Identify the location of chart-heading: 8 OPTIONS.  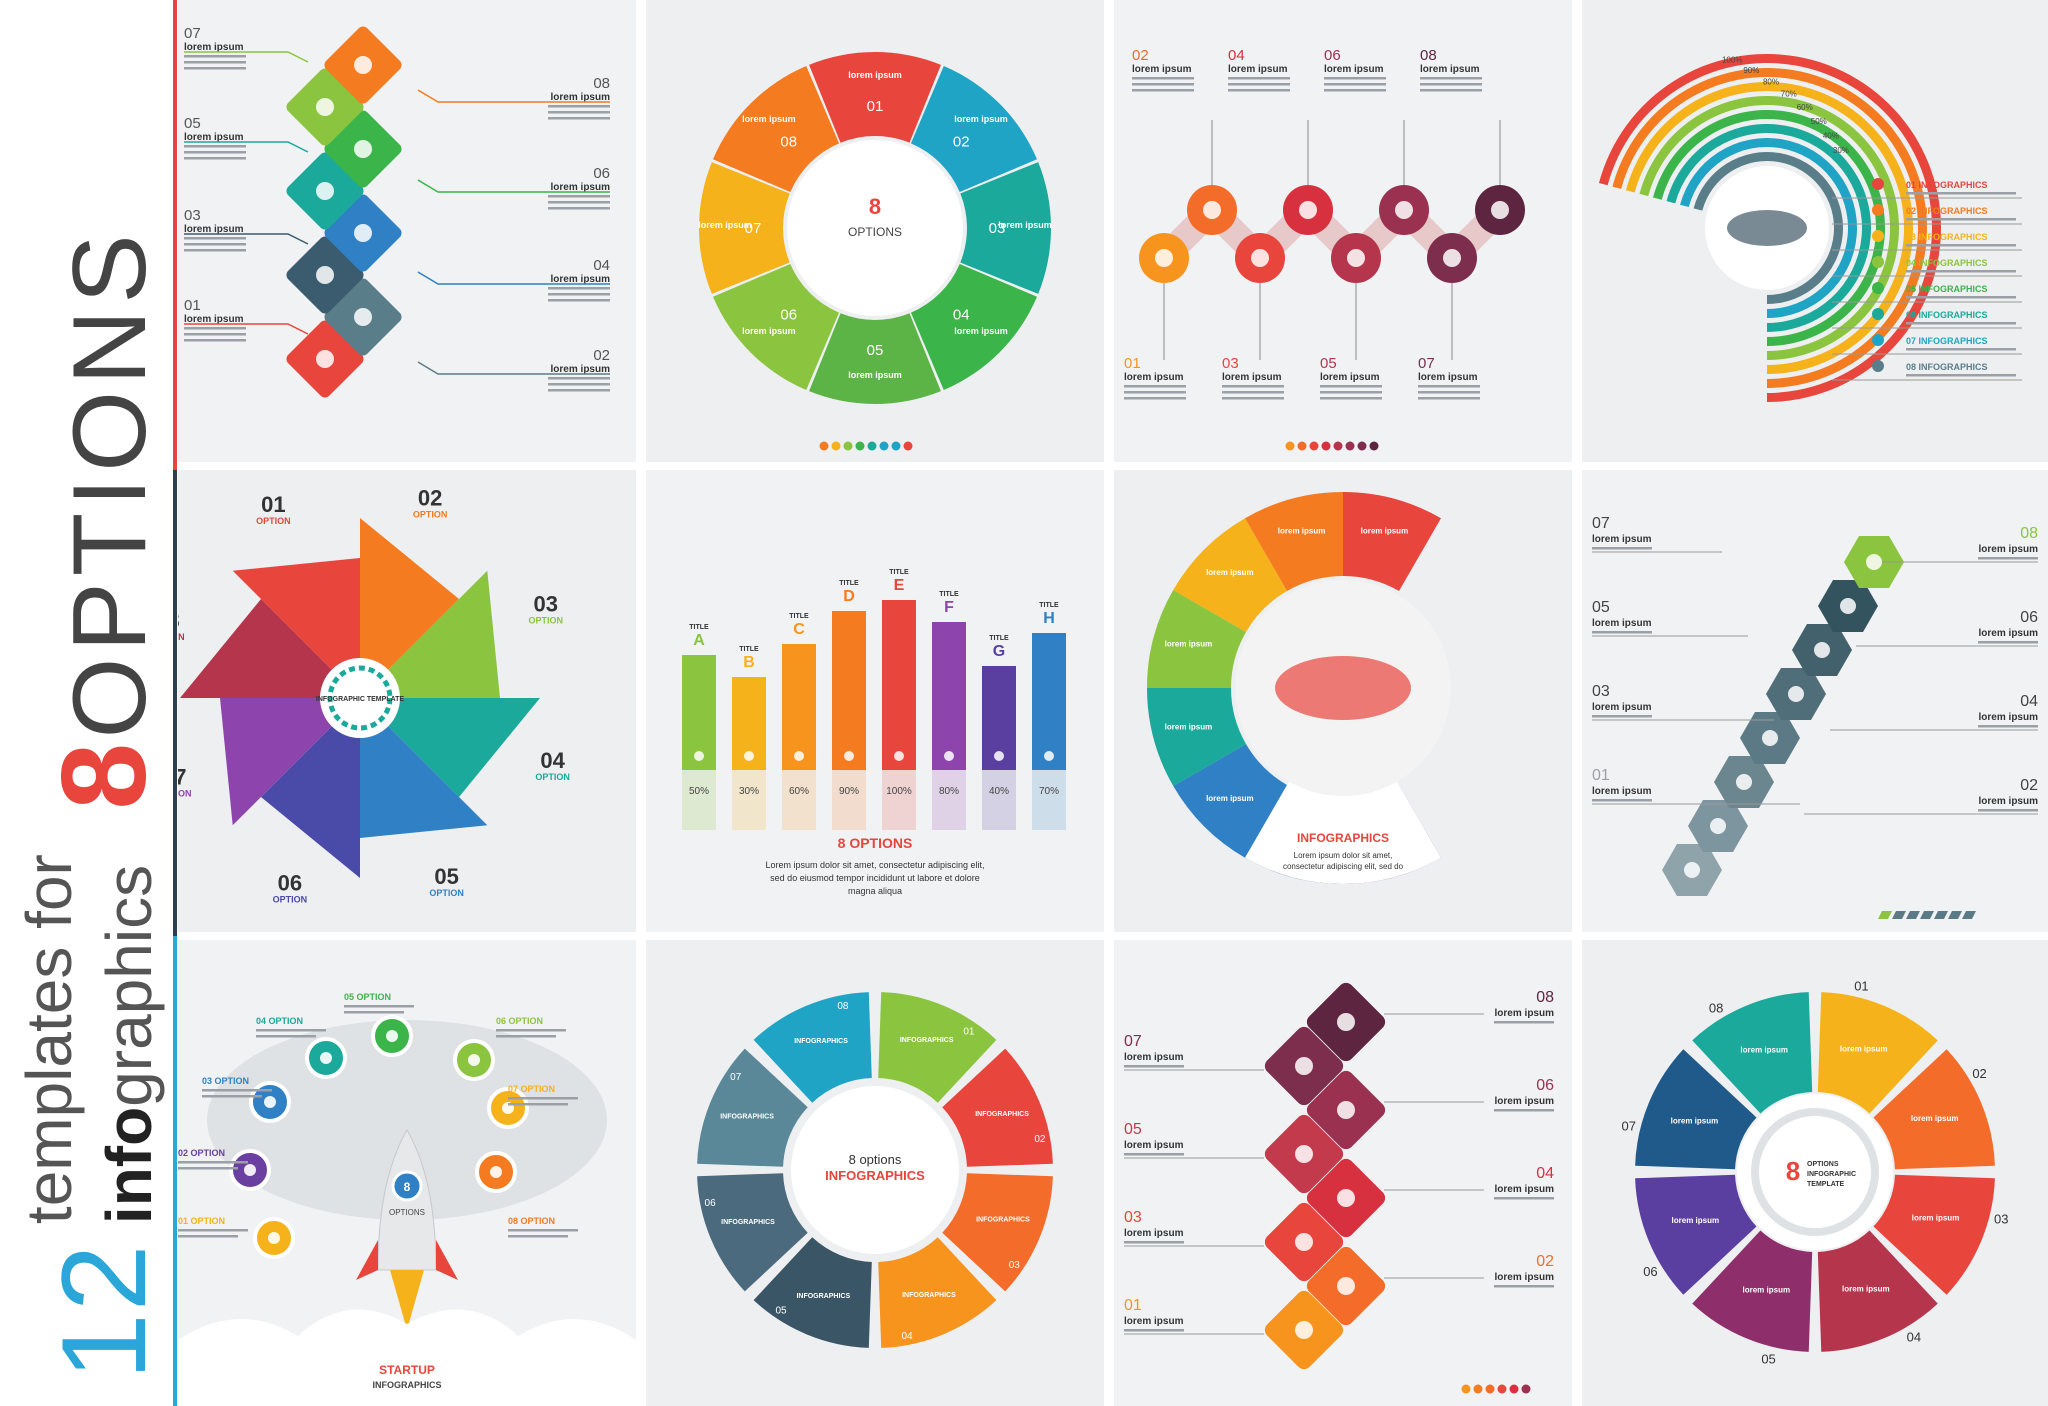
(875, 843).